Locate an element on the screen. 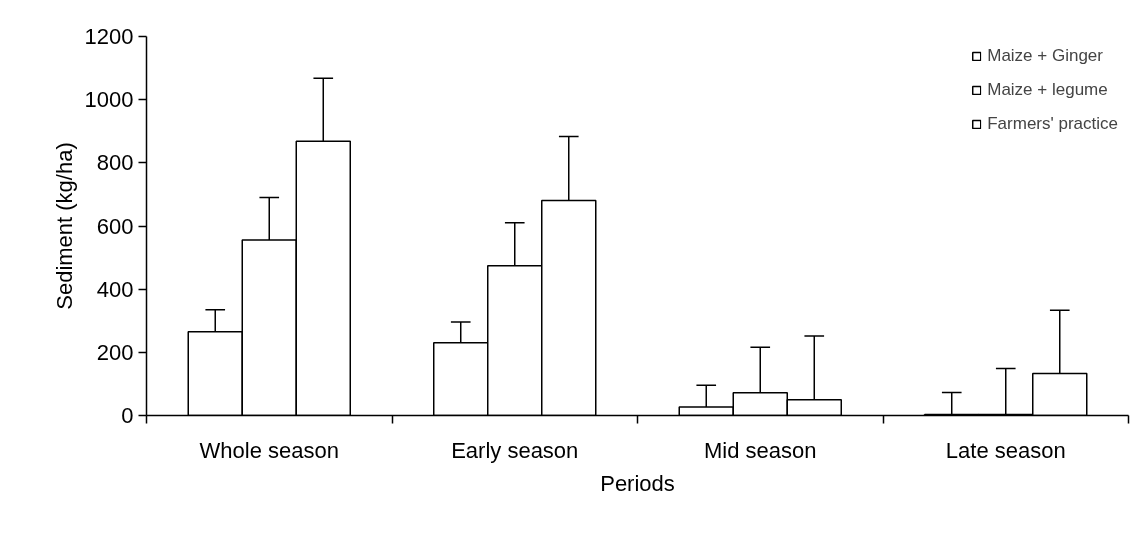 This screenshot has height=539, width=1142. y-tick-label: 1000 is located at coordinates (109, 100).